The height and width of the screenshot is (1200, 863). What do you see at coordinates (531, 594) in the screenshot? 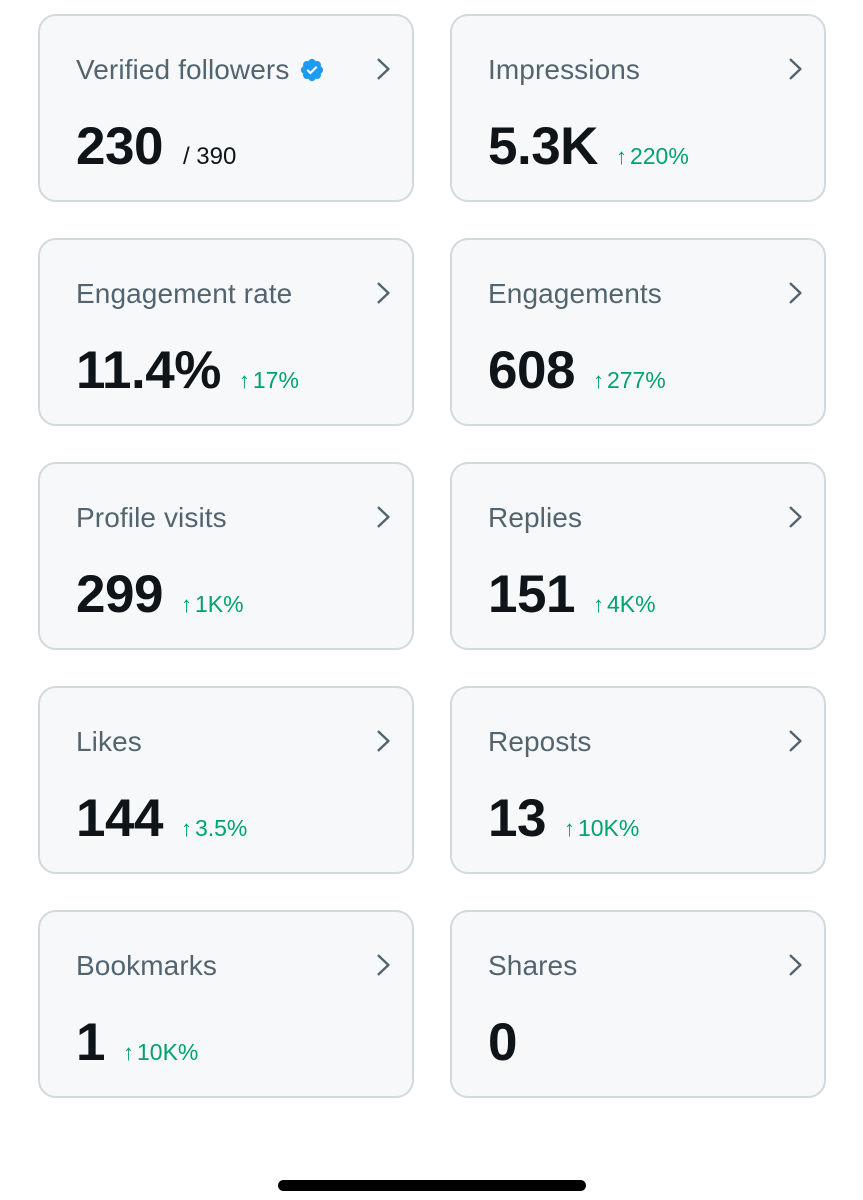
I see `metric-value: 151` at bounding box center [531, 594].